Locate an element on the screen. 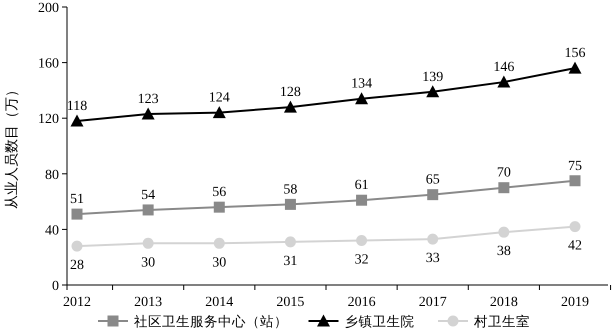 This screenshot has height=330, width=612. data-label: 33 is located at coordinates (433, 258).